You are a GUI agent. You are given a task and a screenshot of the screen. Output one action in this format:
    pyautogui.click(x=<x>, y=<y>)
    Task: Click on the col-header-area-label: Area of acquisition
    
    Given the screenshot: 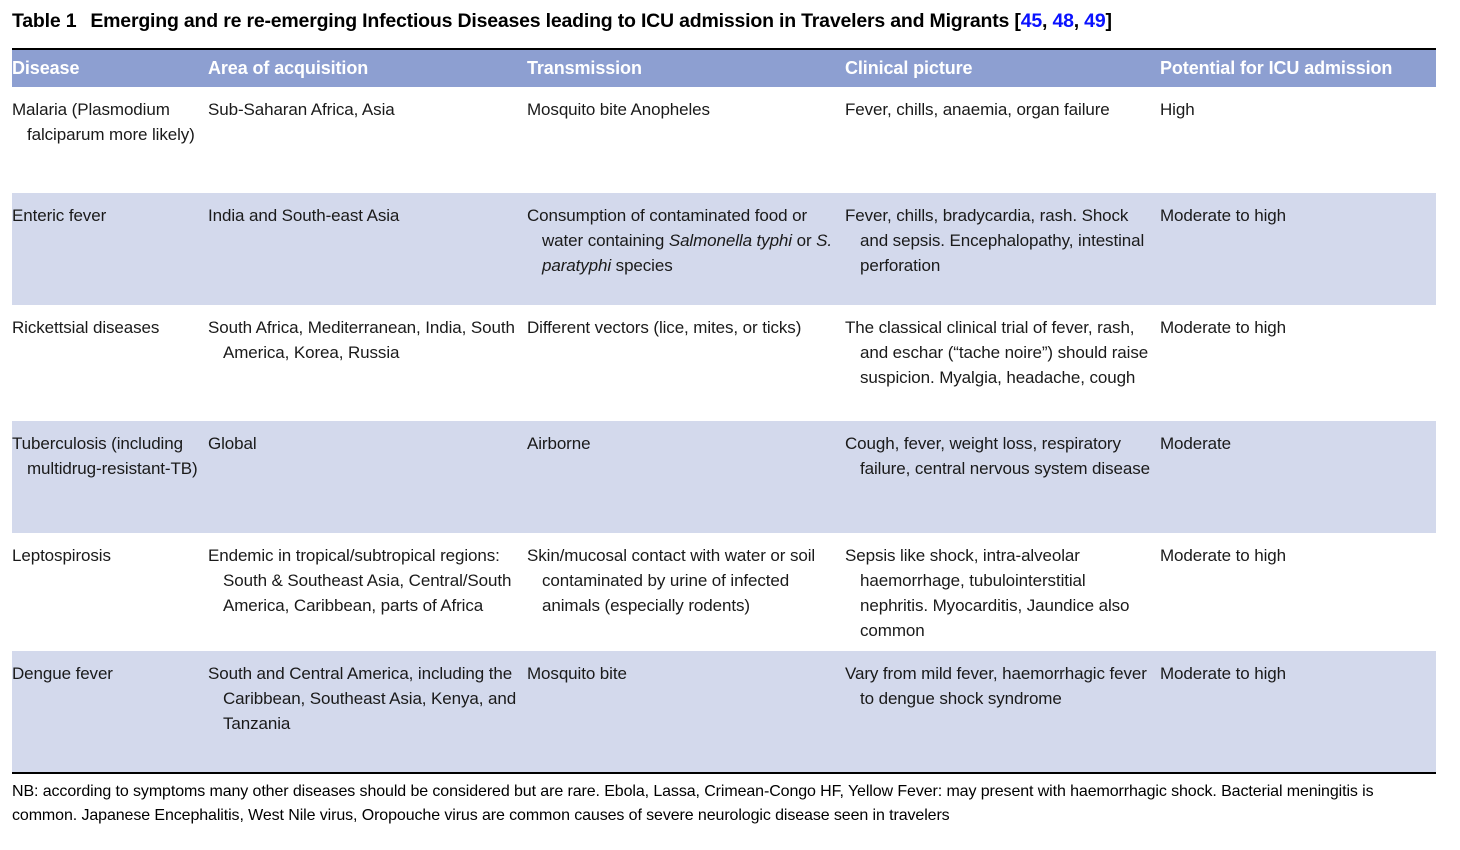 What is the action you would take?
    pyautogui.click(x=288, y=68)
    